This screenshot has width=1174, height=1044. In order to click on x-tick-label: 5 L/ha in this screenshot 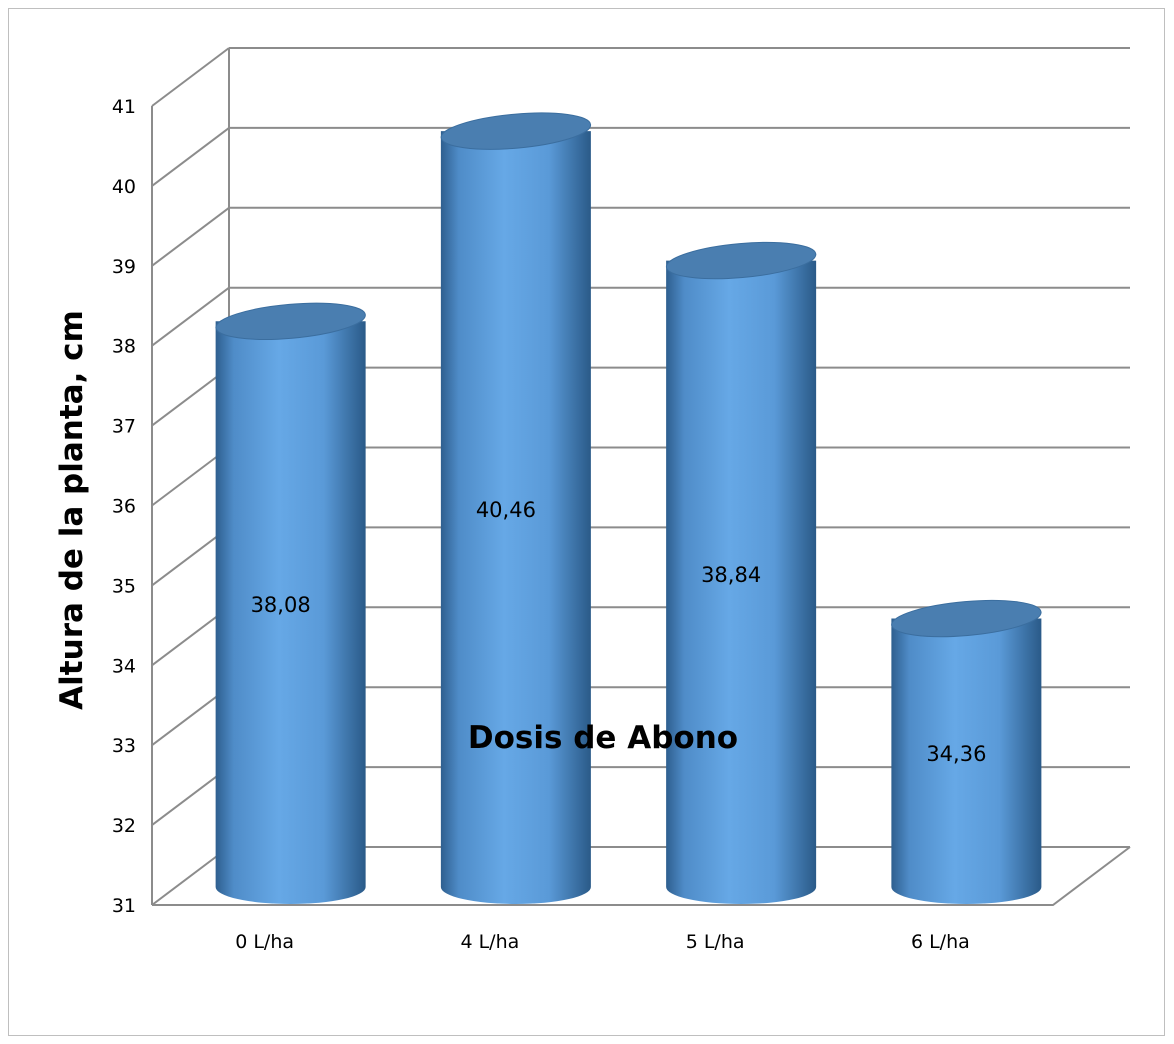, I will do `click(715, 942)`.